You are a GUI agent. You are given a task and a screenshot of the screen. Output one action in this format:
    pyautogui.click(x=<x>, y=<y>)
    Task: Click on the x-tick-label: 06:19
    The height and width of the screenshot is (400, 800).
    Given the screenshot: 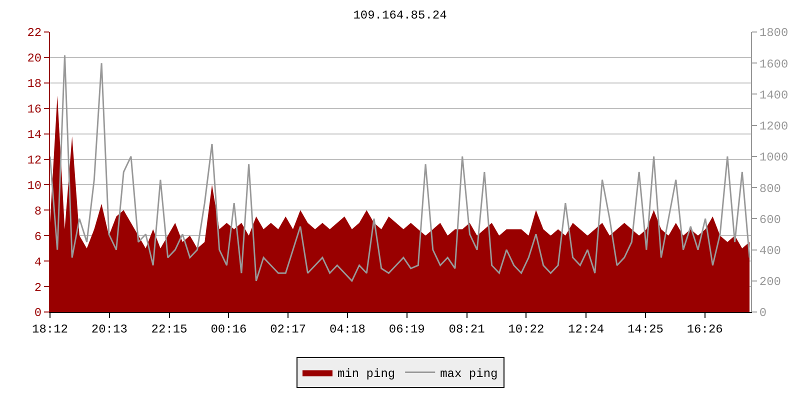 What is the action you would take?
    pyautogui.click(x=406, y=329)
    